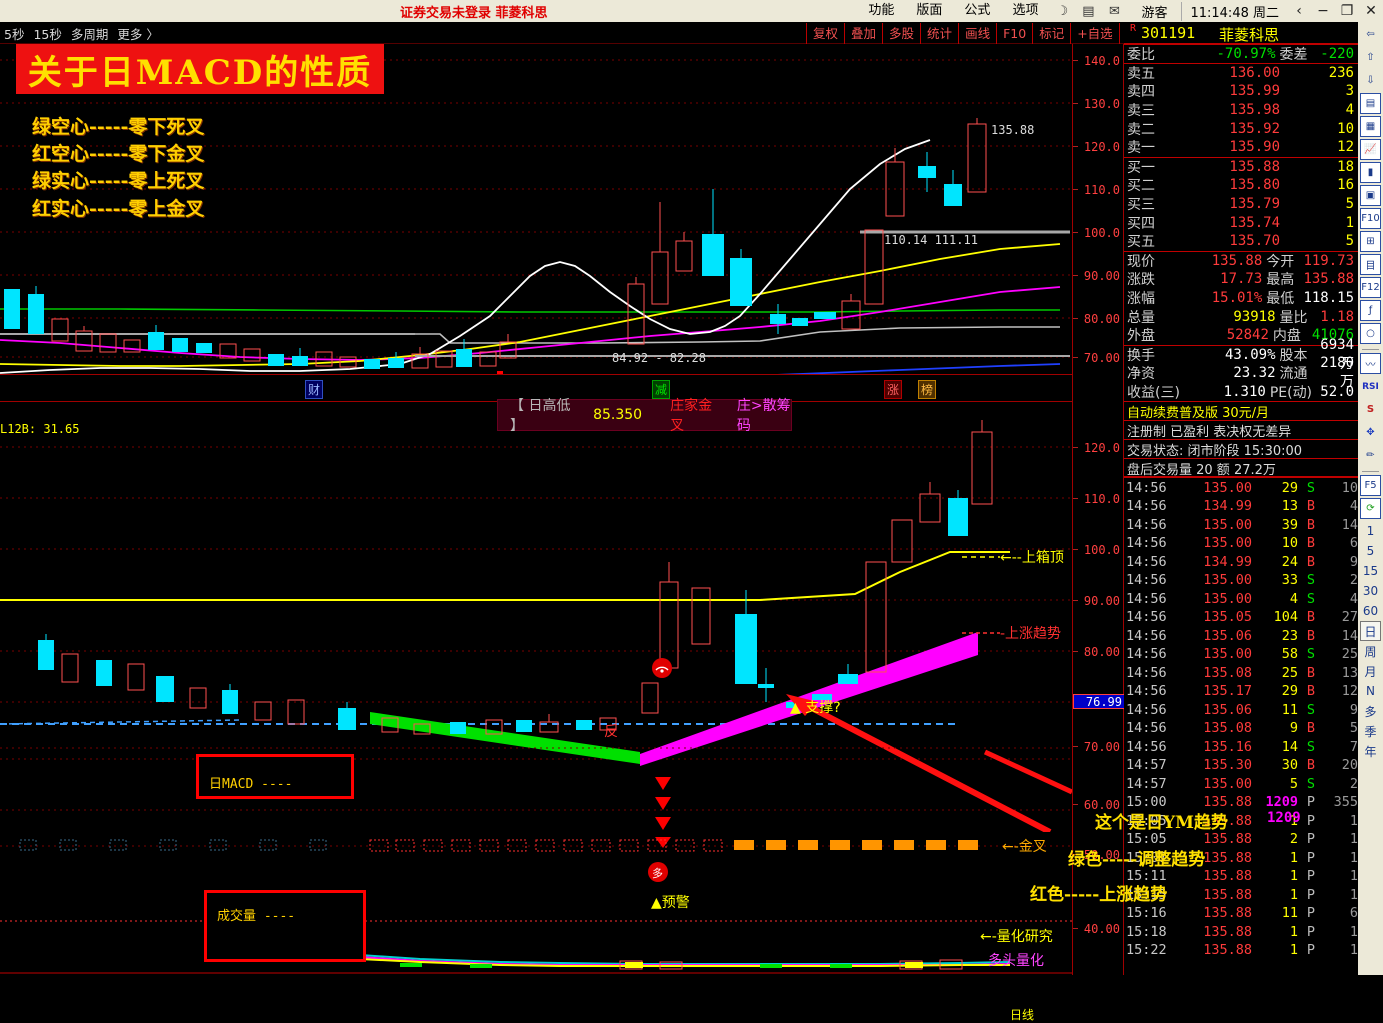 The height and width of the screenshot is (1023, 1383). What do you see at coordinates (893, 389) in the screenshot?
I see `mark-zhang: 涨` at bounding box center [893, 389].